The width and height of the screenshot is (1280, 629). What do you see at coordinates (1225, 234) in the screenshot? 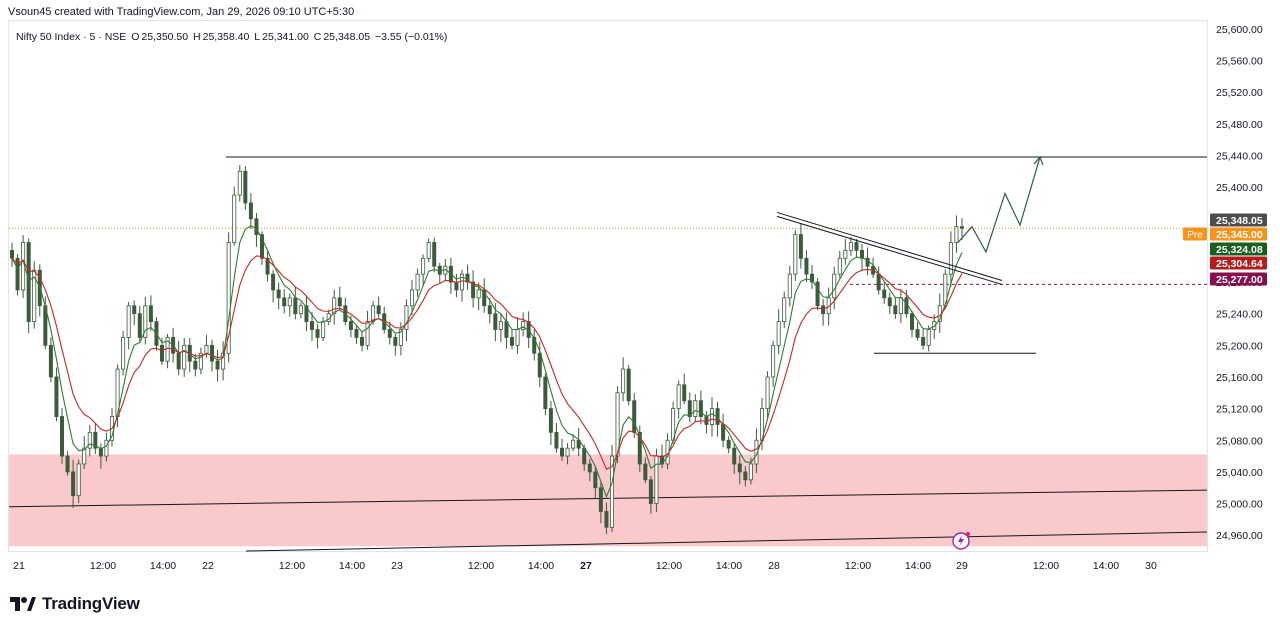
I see `price-tag-pre: 25,345.00 Pre` at bounding box center [1225, 234].